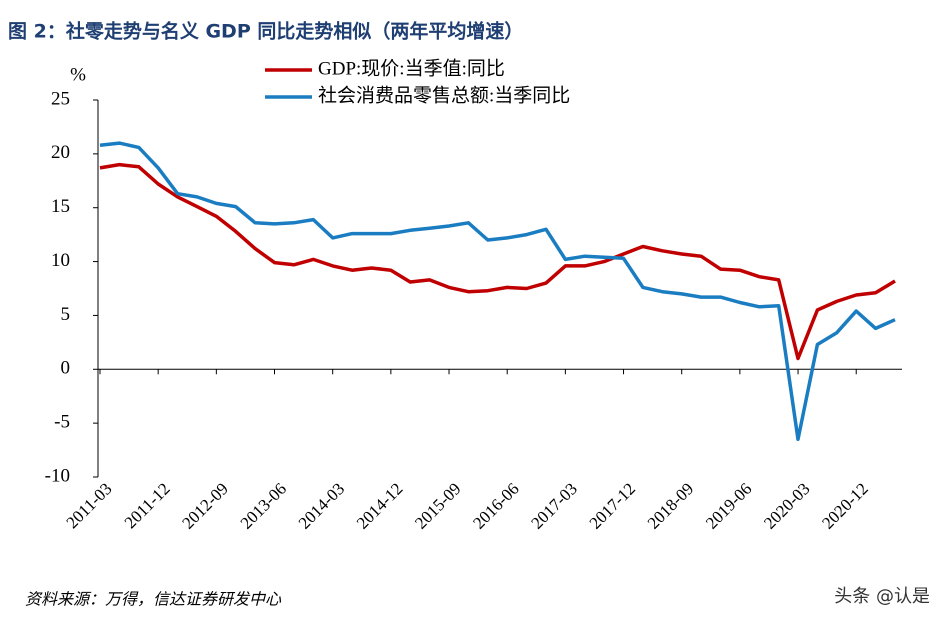 The width and height of the screenshot is (949, 625). What do you see at coordinates (322, 506) in the screenshot?
I see `x-tick-label: 2014-03` at bounding box center [322, 506].